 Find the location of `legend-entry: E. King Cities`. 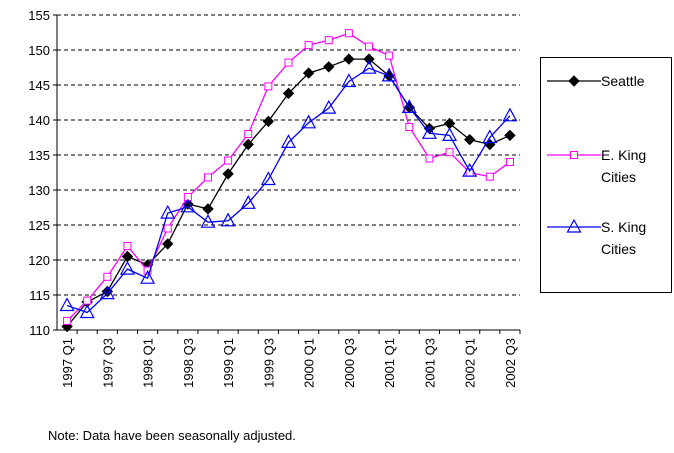

legend-entry: E. King Cities is located at coordinates (609, 166).